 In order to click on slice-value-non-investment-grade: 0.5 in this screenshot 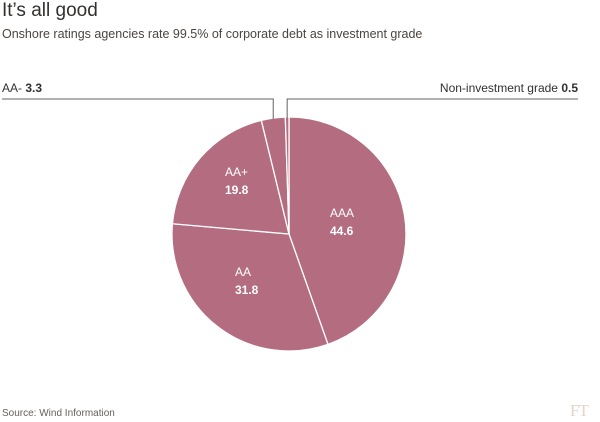, I will do `click(569, 88)`.